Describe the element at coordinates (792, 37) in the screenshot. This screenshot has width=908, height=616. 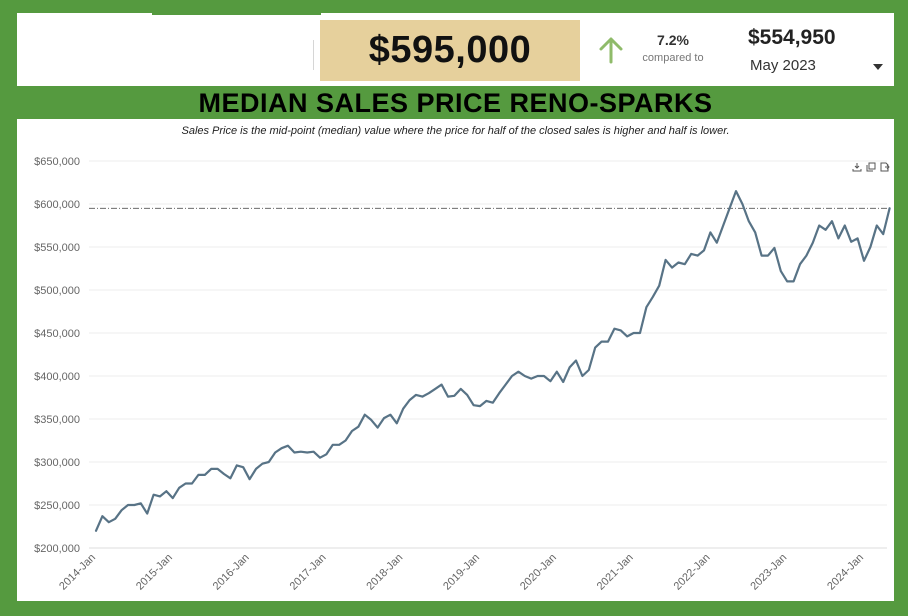
I see `previous-value: $554,950` at that location.